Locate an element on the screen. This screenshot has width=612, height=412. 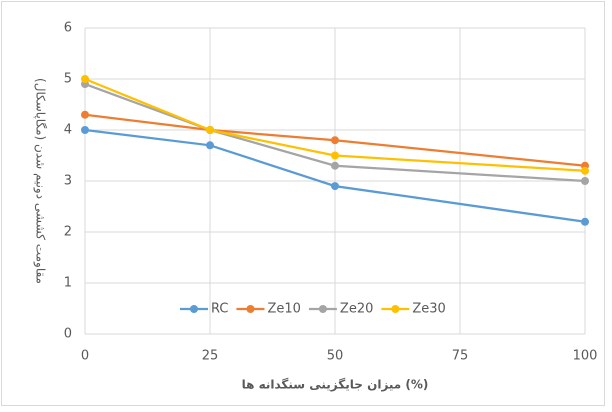
x-tick-label: 100 is located at coordinates (585, 356).